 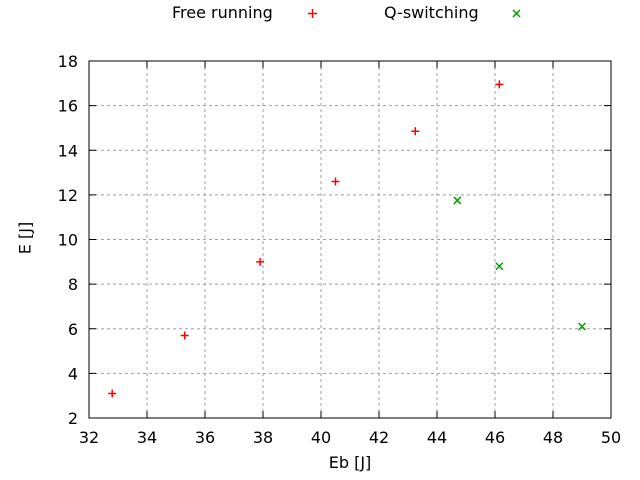 I want to click on x-tick-label: 42, so click(x=379, y=437).